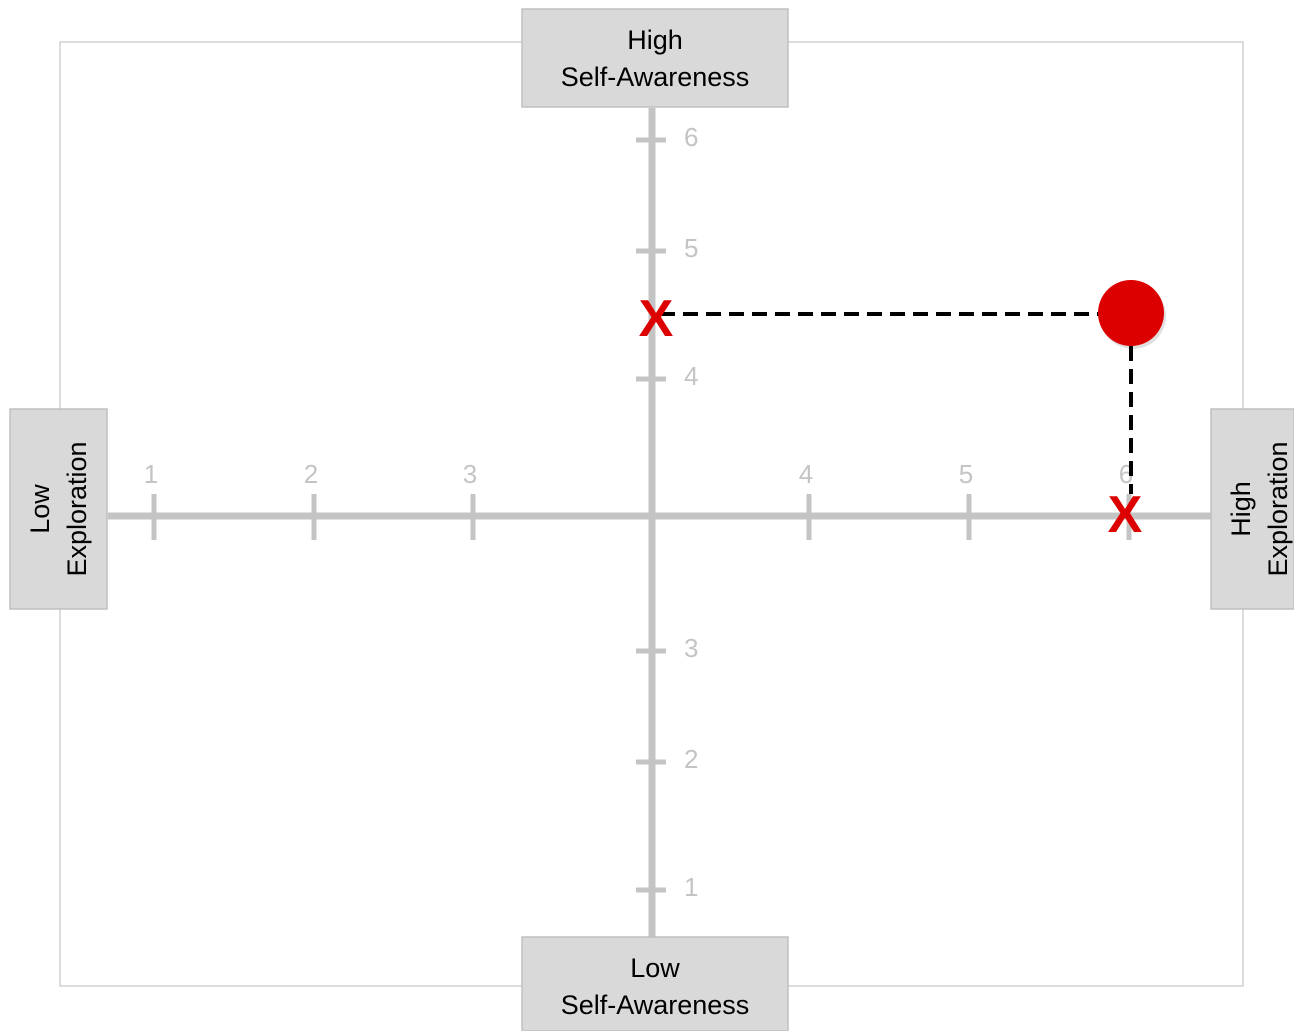  Describe the element at coordinates (655, 968) in the screenshot. I see `bottom-label-line-1: Low` at that location.